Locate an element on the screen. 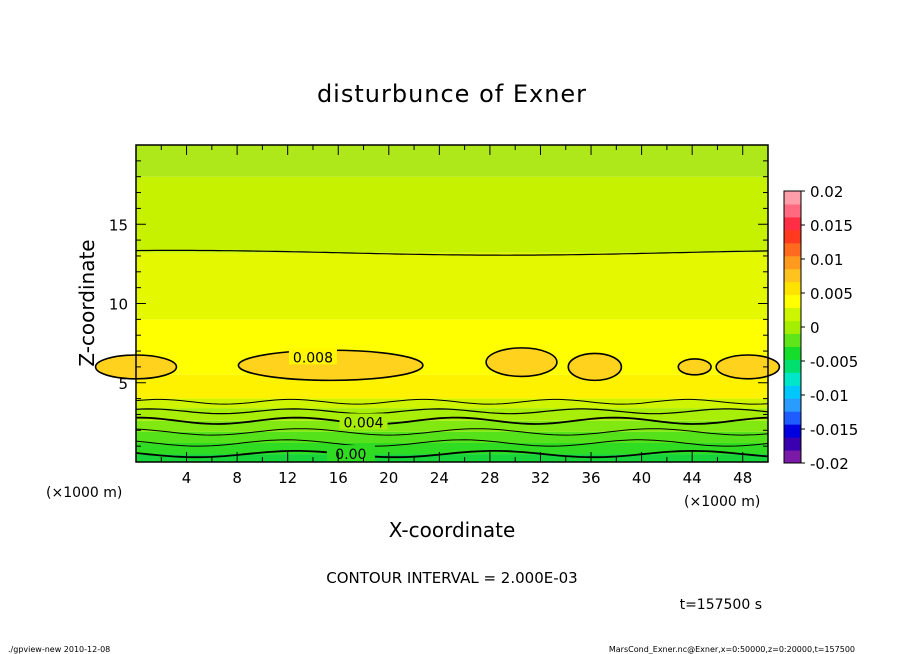  colorbar-label: 0.005 is located at coordinates (831, 294).